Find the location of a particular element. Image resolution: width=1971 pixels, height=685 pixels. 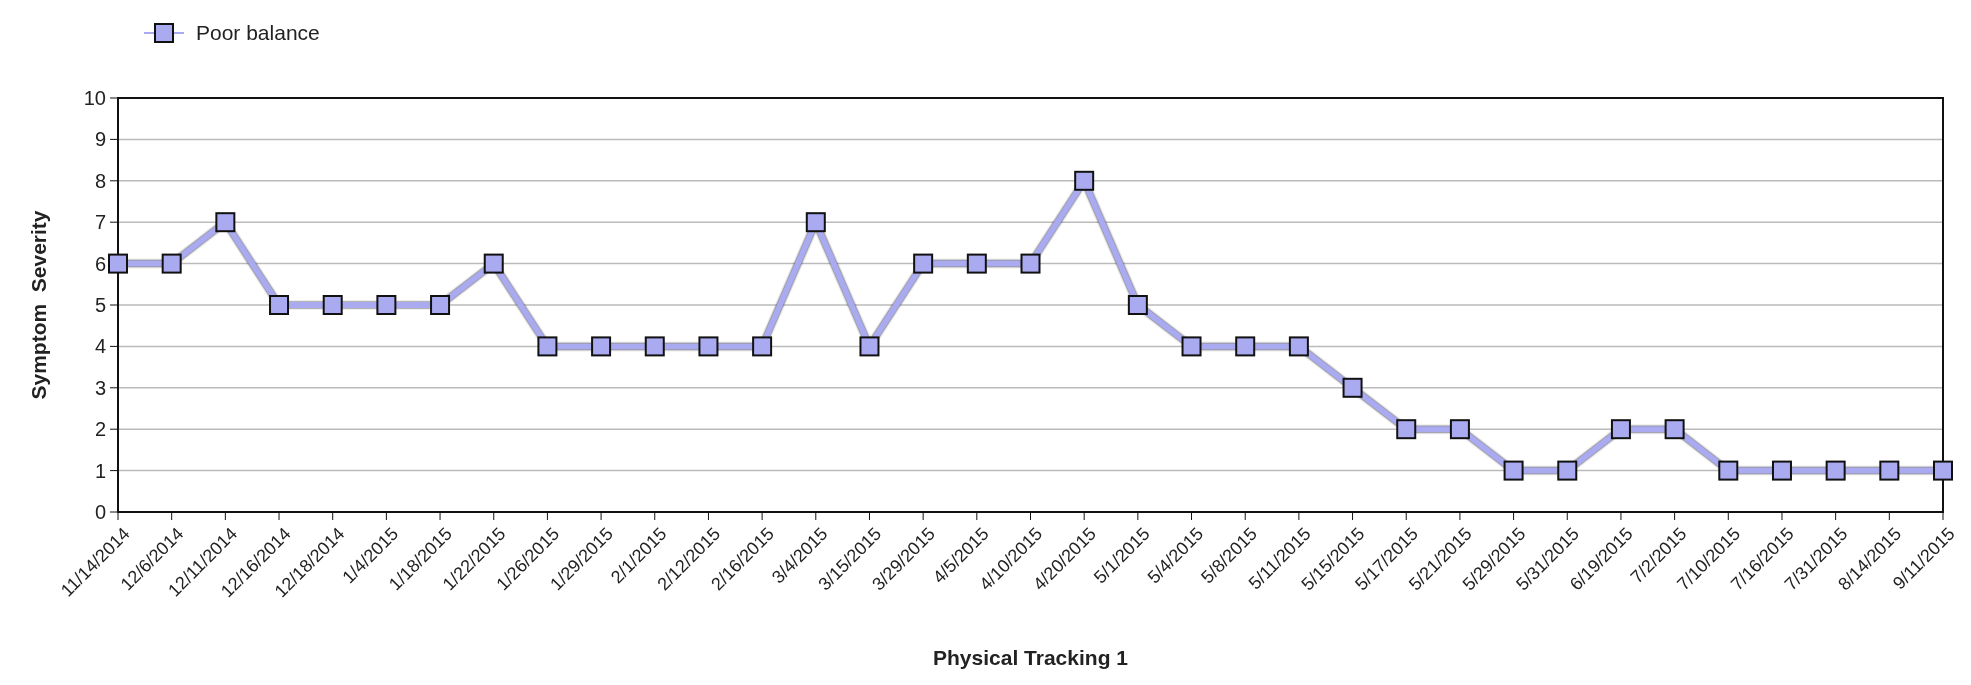

y-axis-title: Symptom Severity is located at coordinates (38, 305).